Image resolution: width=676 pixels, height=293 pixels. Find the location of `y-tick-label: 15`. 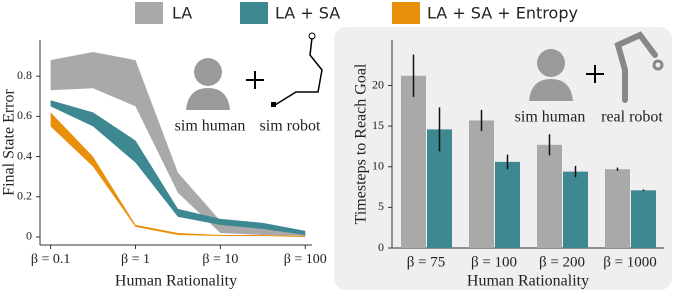

y-tick-label: 15 is located at coordinates (378, 125).